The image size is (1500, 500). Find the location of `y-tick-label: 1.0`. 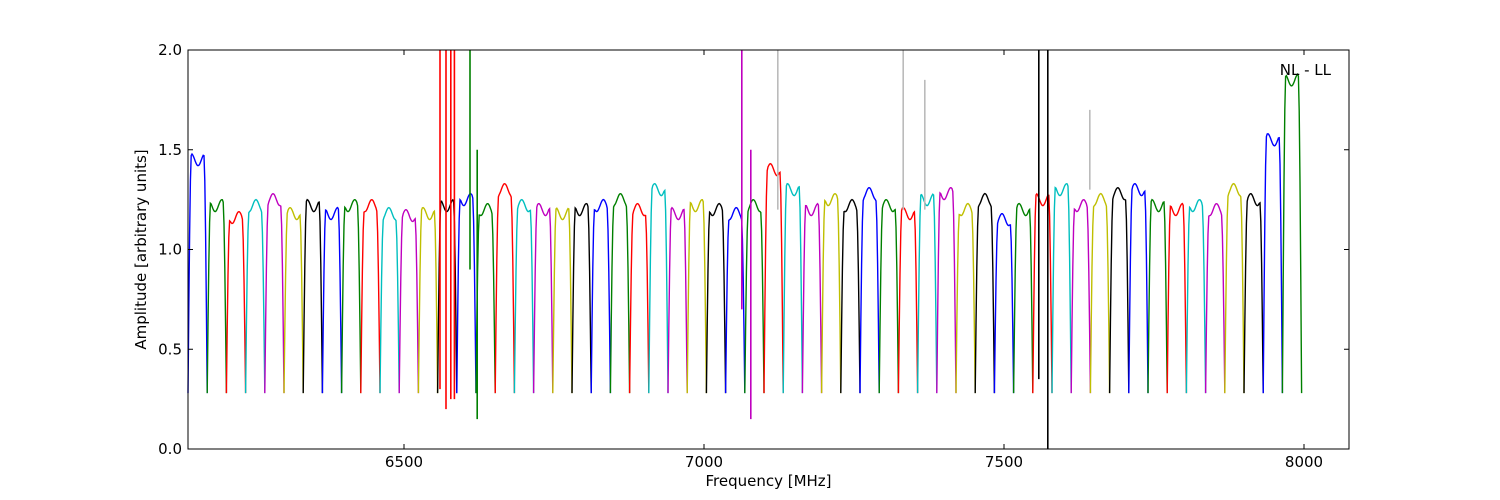

y-tick-label: 1.0 is located at coordinates (170, 250).